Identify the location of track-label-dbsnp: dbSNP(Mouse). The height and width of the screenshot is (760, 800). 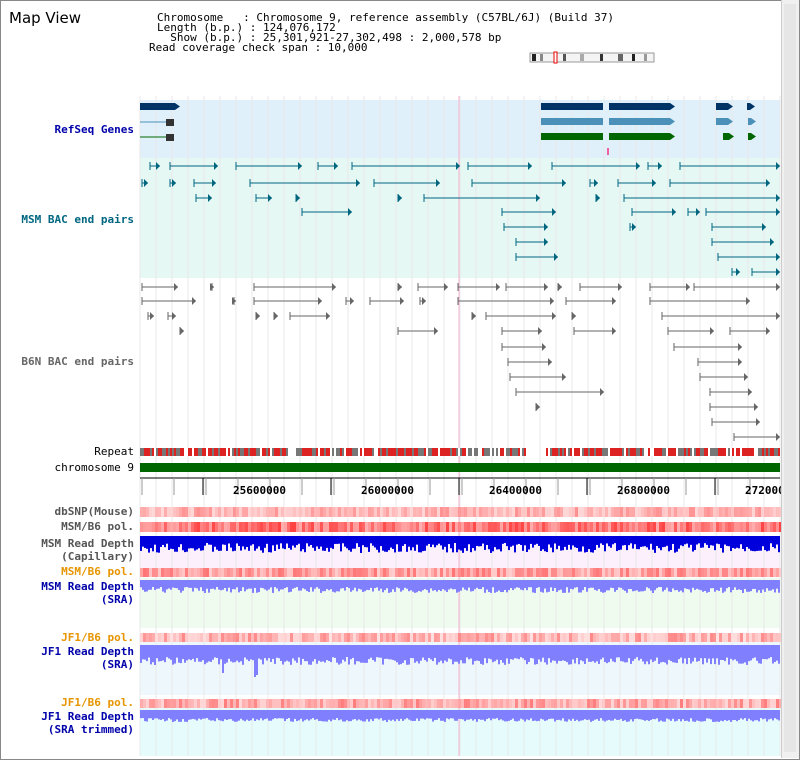
(94, 511).